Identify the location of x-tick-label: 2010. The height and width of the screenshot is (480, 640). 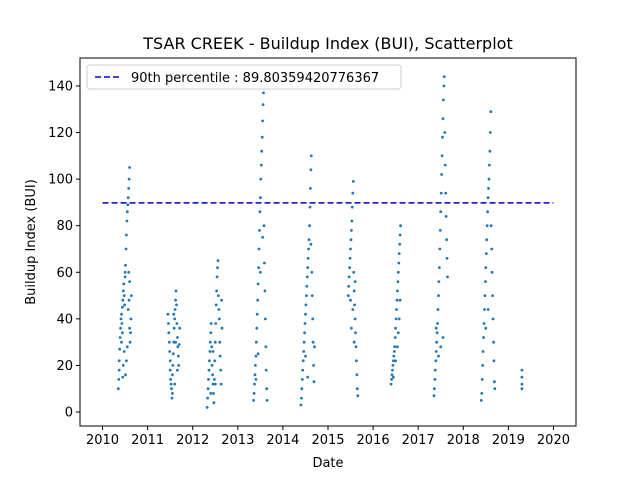
(102, 440).